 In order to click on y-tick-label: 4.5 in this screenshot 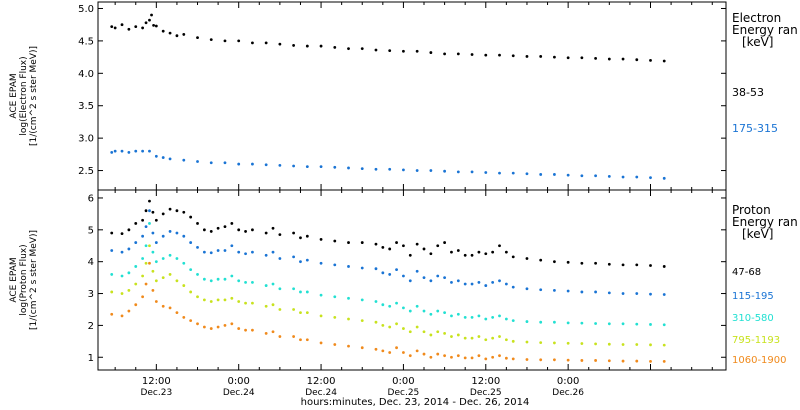, I will do `click(86, 41)`.